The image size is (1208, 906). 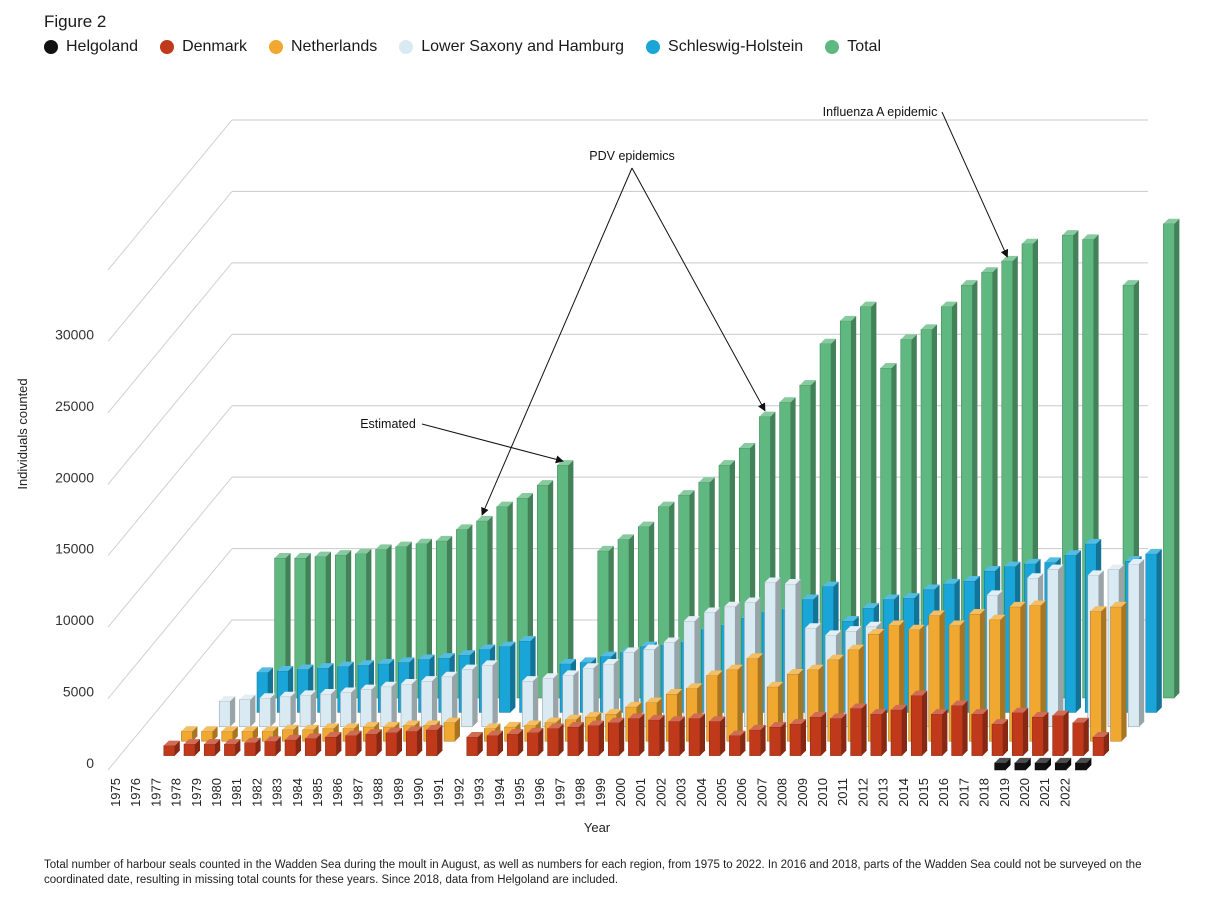 What do you see at coordinates (600, 792) in the screenshot?
I see `x-tick-label: 1999` at bounding box center [600, 792].